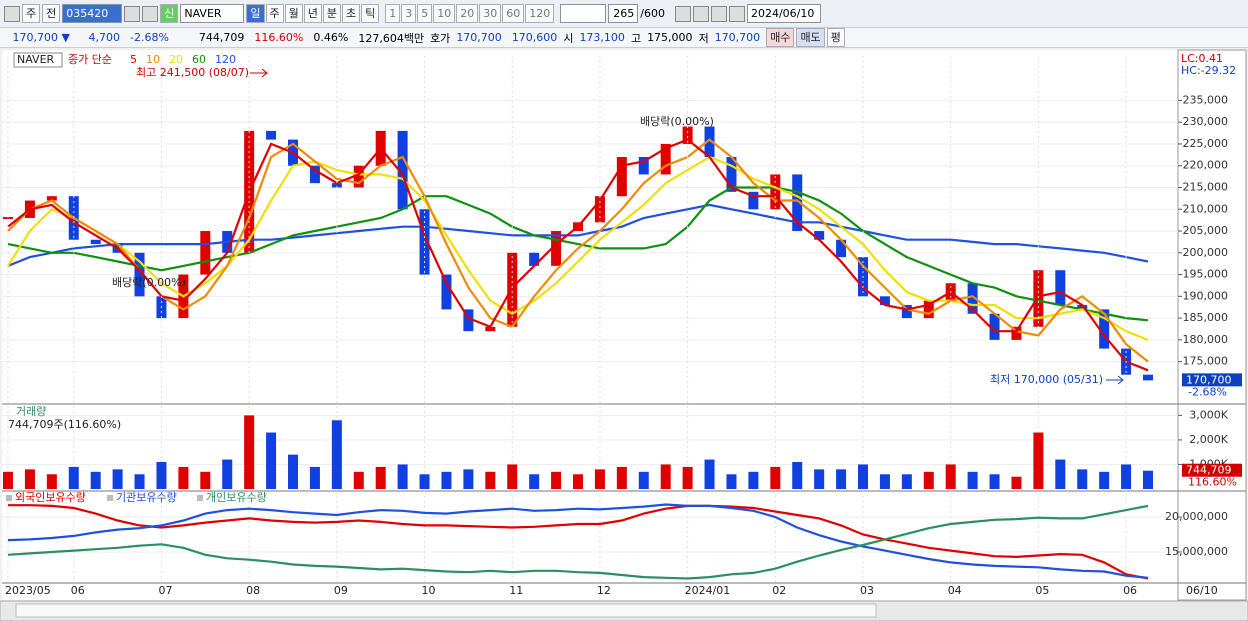 This screenshot has height=621, width=1248. Describe the element at coordinates (331, 13) in the screenshot. I see `period-button: 분` at that location.